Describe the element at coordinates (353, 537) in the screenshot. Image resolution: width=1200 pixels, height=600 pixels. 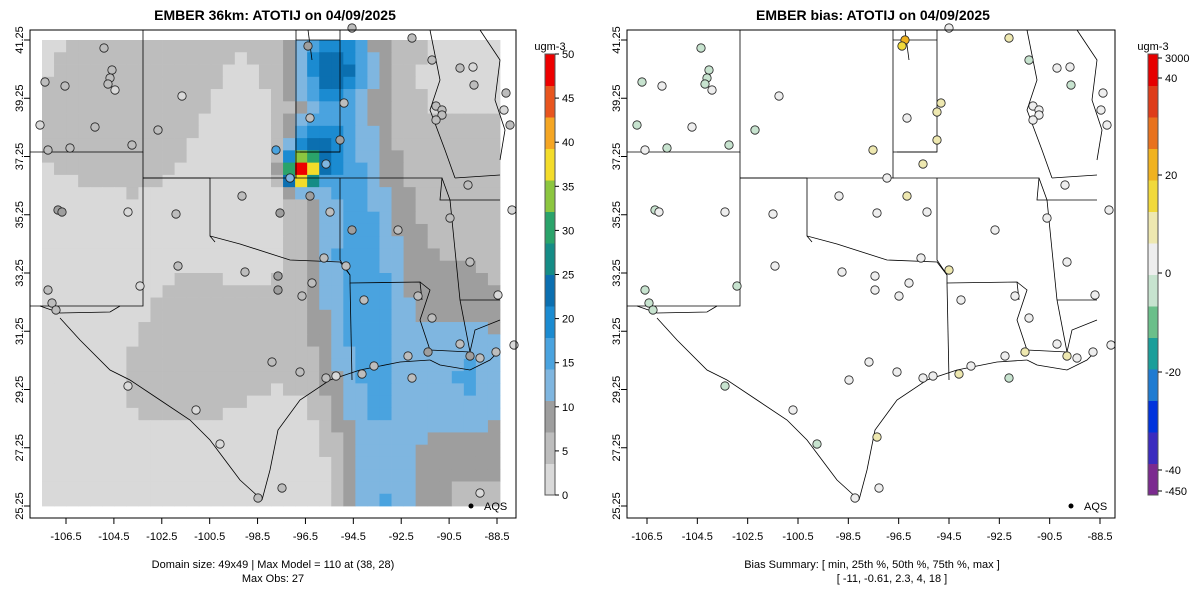
I see `lon-tick-label: -94.5` at that location.